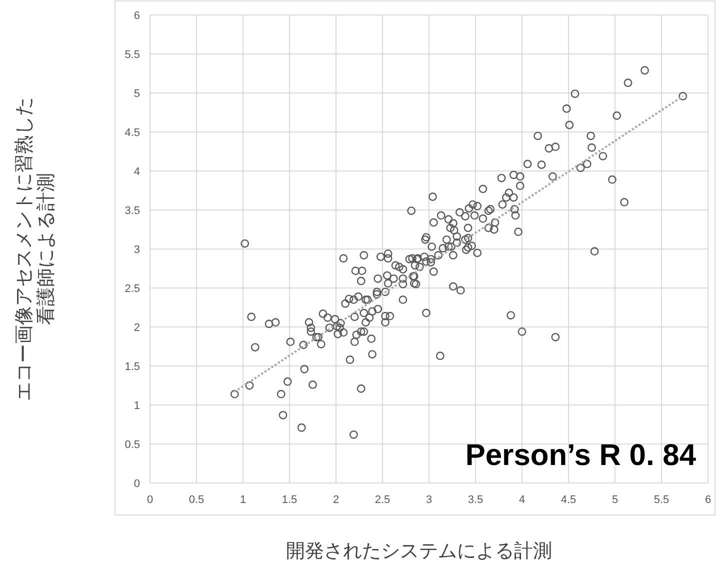 Image resolution: width=717 pixels, height=563 pixels. Describe the element at coordinates (568, 500) in the screenshot. I see `x-tick-label: 4.5` at that location.